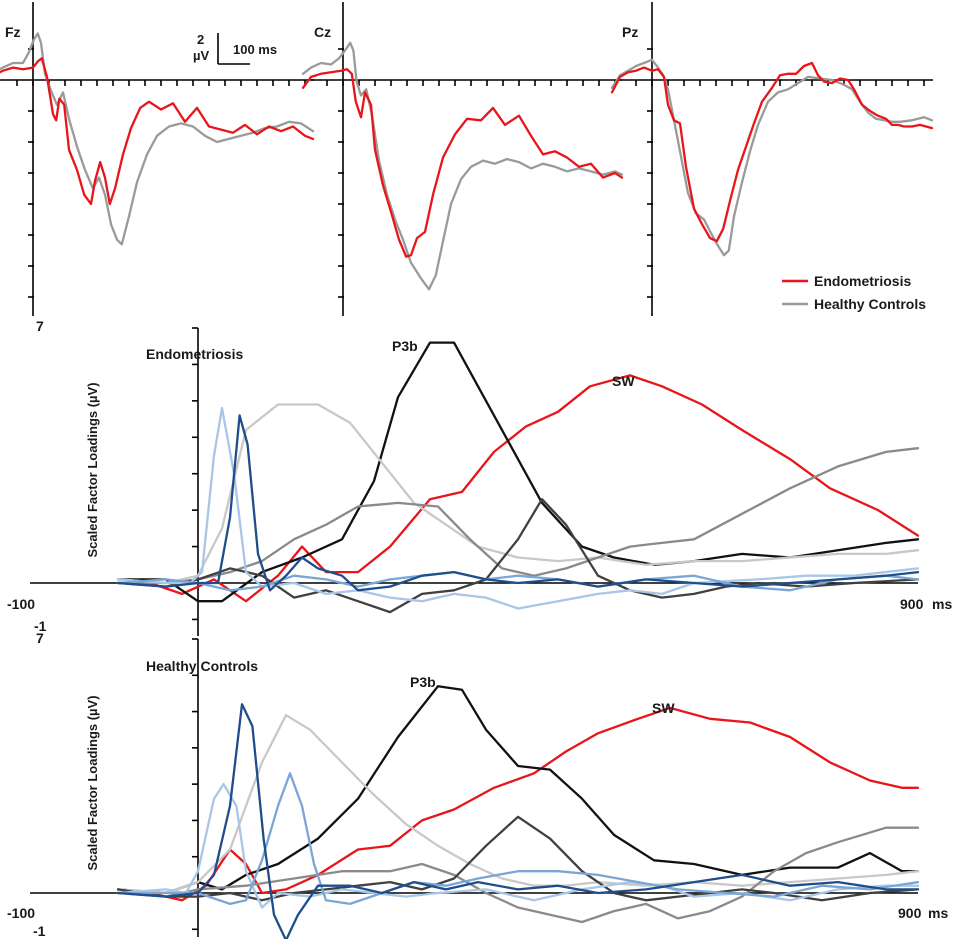 The height and width of the screenshot is (939, 957). I want to click on erp-pz-traces, so click(772, 157).